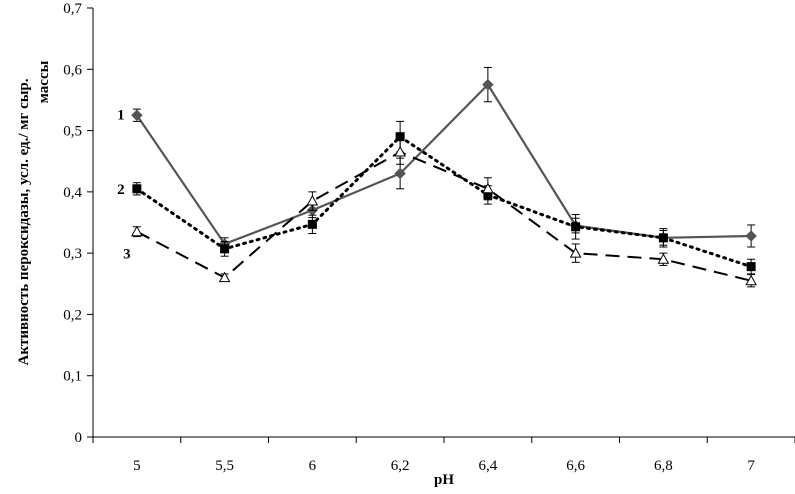 The width and height of the screenshot is (795, 494). I want to click on x-tick-label: 5,5, so click(224, 466).